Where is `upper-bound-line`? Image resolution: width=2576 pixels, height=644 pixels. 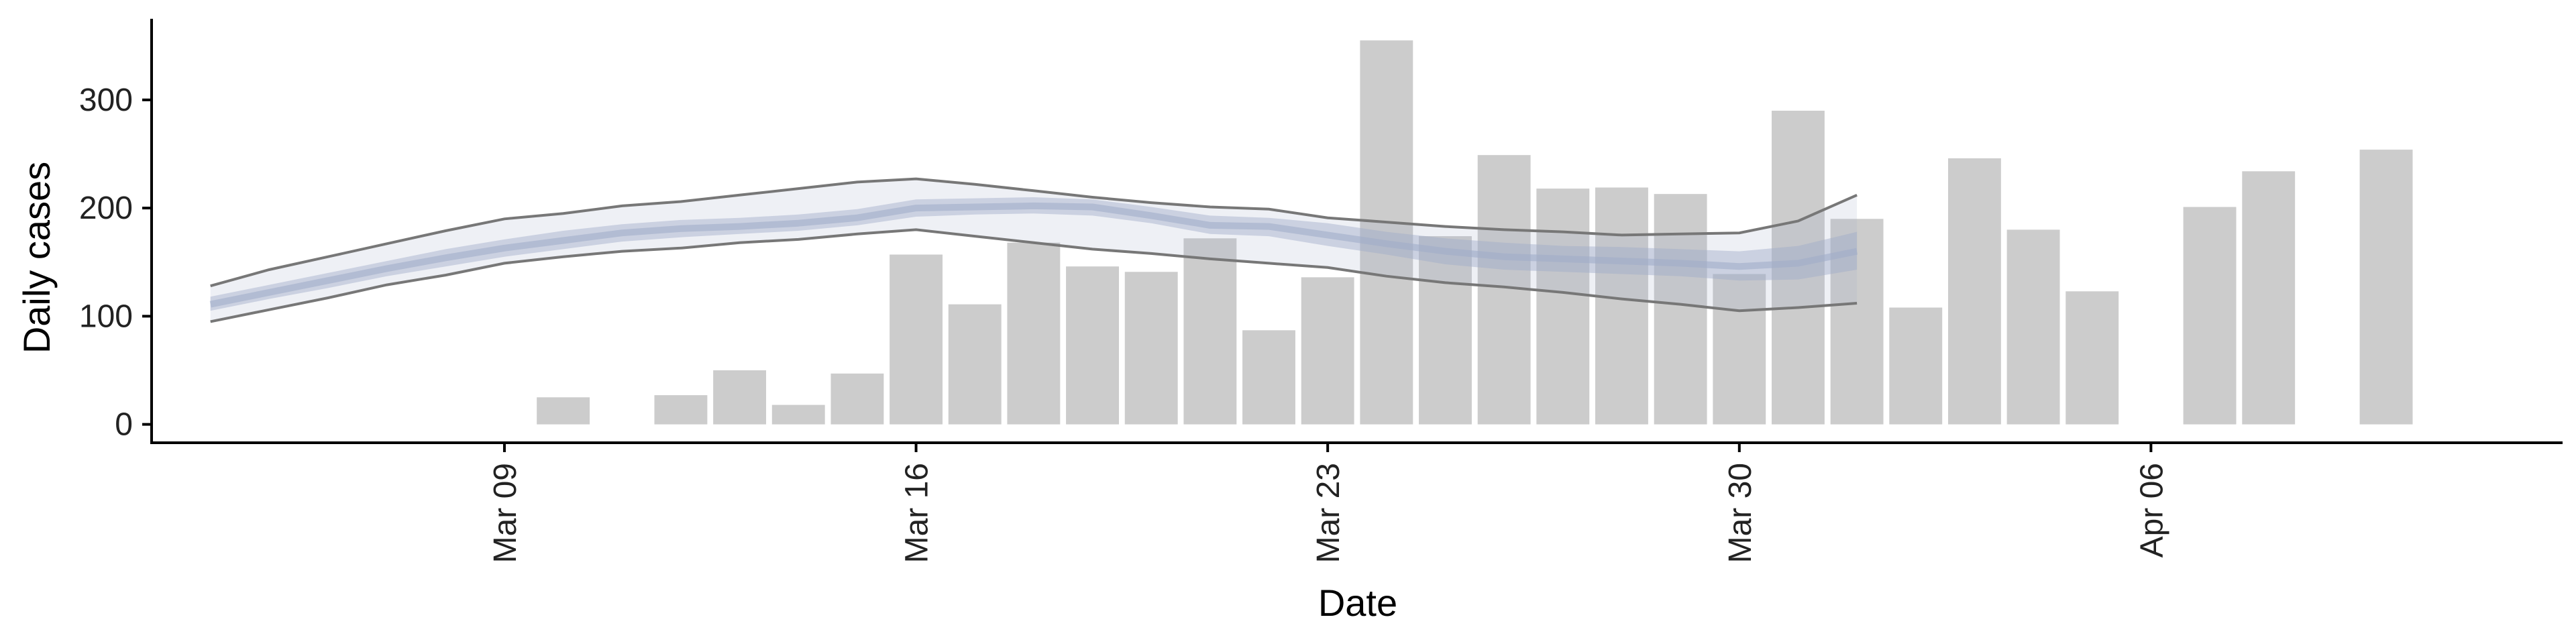
upper-bound-line is located at coordinates (1034, 232).